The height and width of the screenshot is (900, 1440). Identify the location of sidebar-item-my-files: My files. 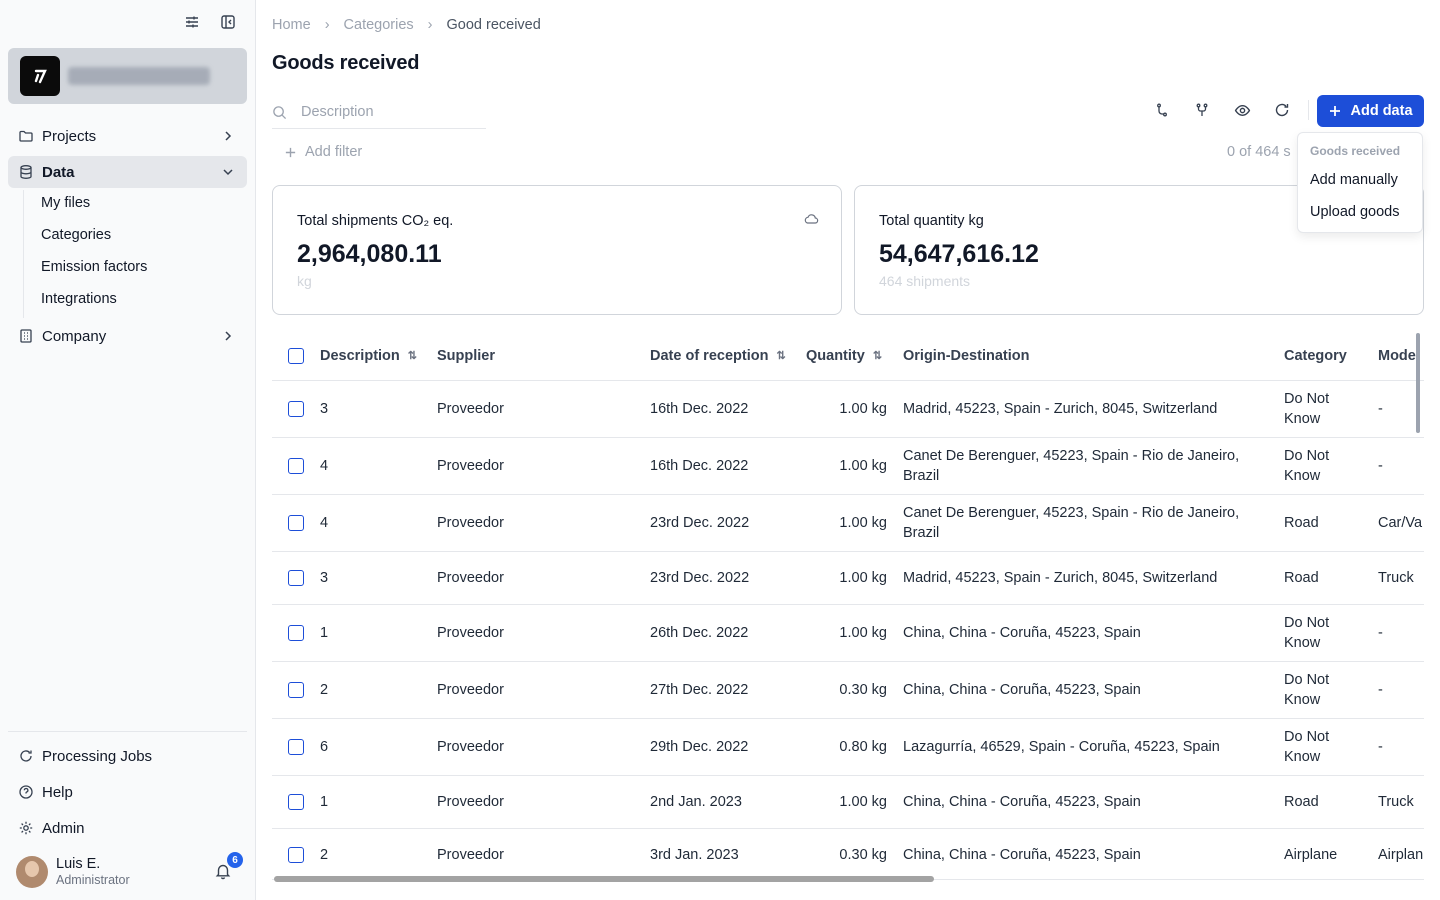
(66, 203).